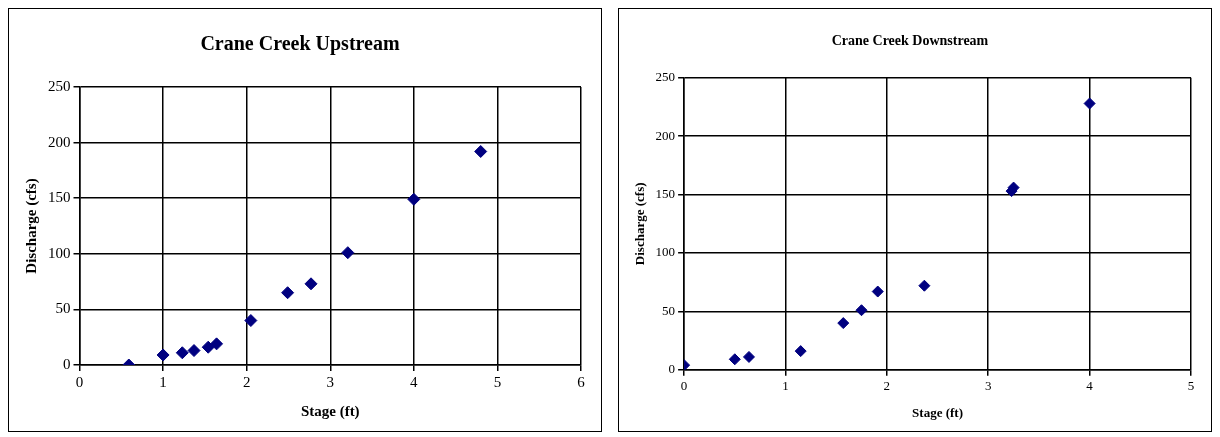 The width and height of the screenshot is (1220, 437). What do you see at coordinates (300, 44) in the screenshot?
I see `chart-title: Crane Creek Upstream` at bounding box center [300, 44].